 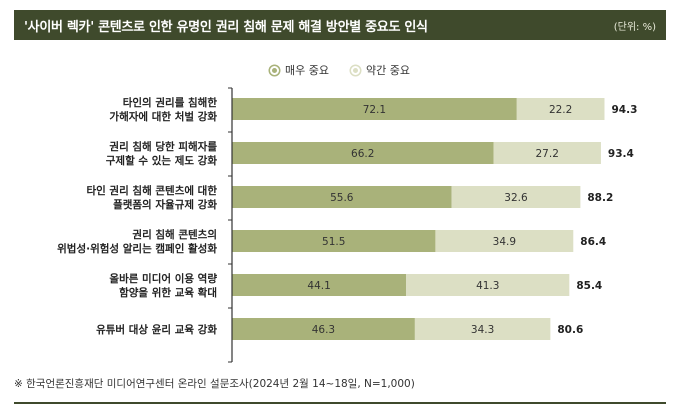 I want to click on category-label: 올바른 미디어 이용 역량, so click(x=163, y=278).